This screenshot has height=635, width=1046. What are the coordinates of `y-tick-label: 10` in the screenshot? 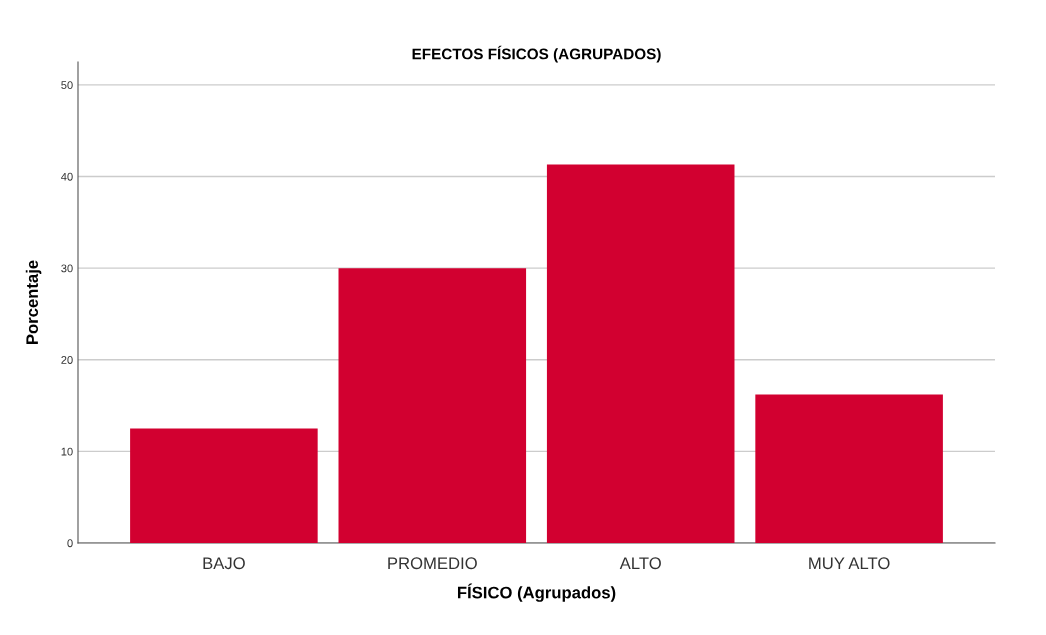 It's located at (67, 451).